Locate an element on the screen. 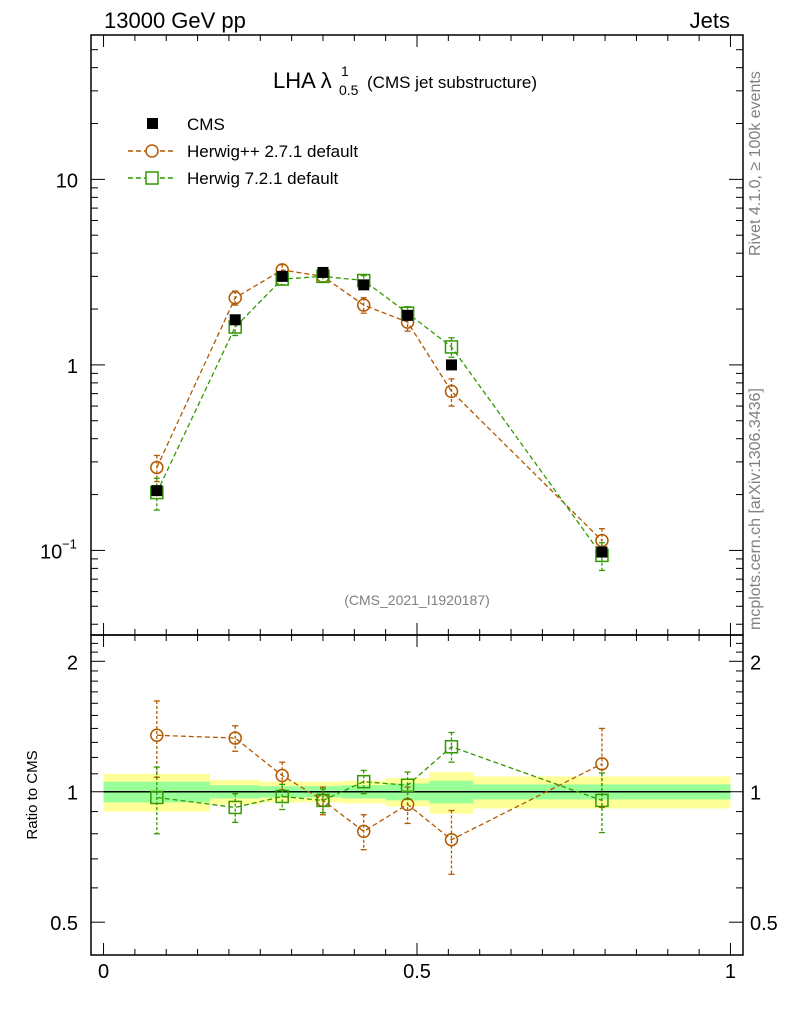 This screenshot has width=786, height=1024. ratio-panel-data is located at coordinates (379, 787).